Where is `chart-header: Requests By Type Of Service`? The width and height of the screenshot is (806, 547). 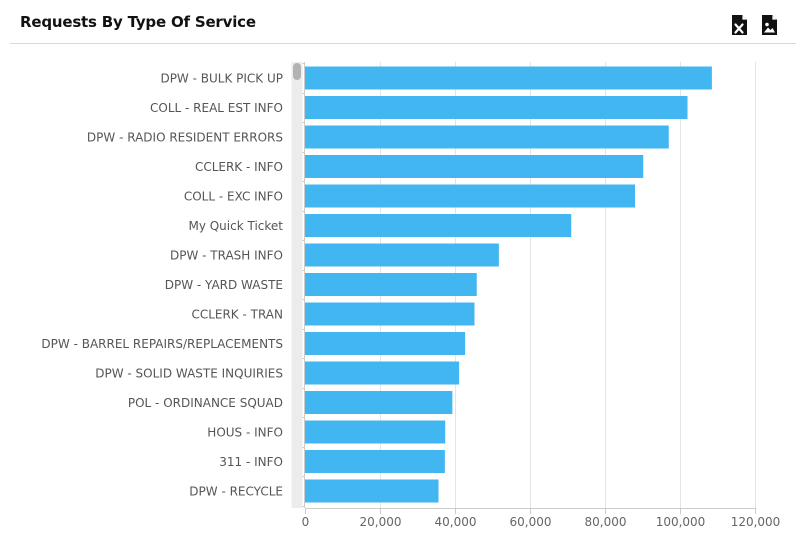
chart-header: Requests By Type Of Service is located at coordinates (403, 22).